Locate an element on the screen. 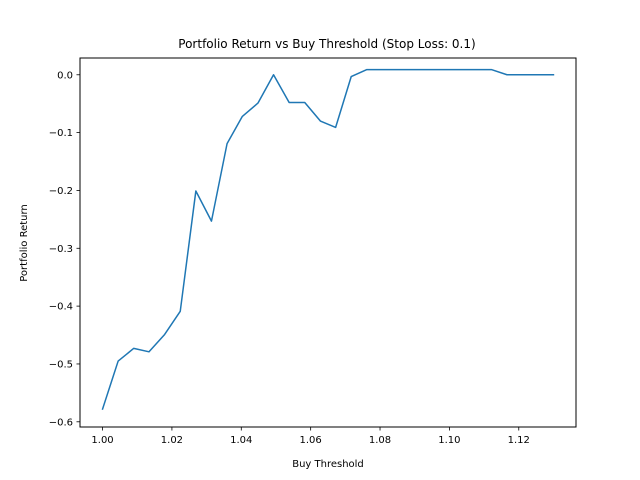 The width and height of the screenshot is (640, 480). y-tick-label: −0.3 is located at coordinates (61, 249).